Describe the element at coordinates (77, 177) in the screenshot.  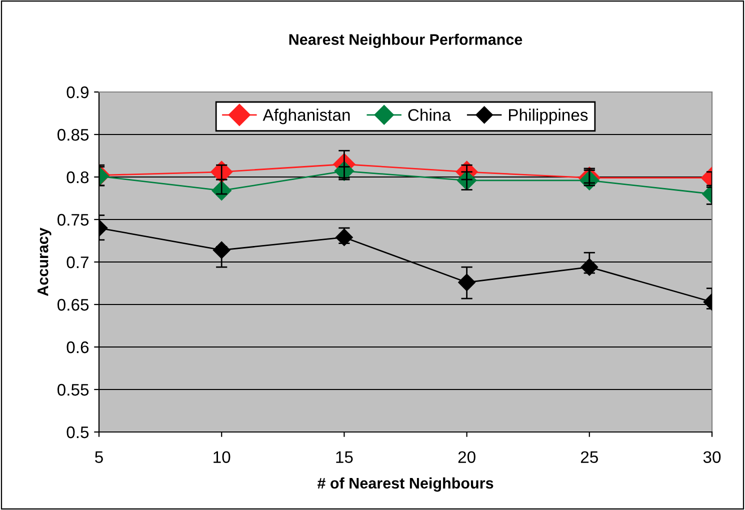
I see `y-tick-label: 0.8` at that location.